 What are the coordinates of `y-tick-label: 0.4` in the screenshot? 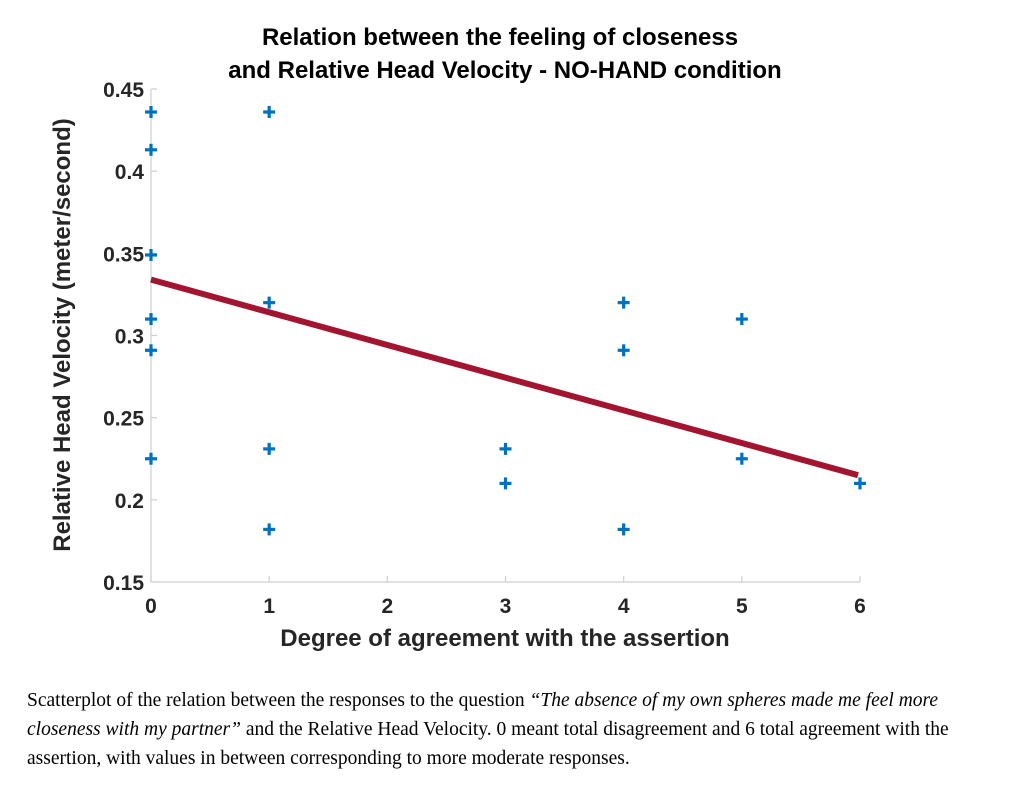 It's located at (130, 172).